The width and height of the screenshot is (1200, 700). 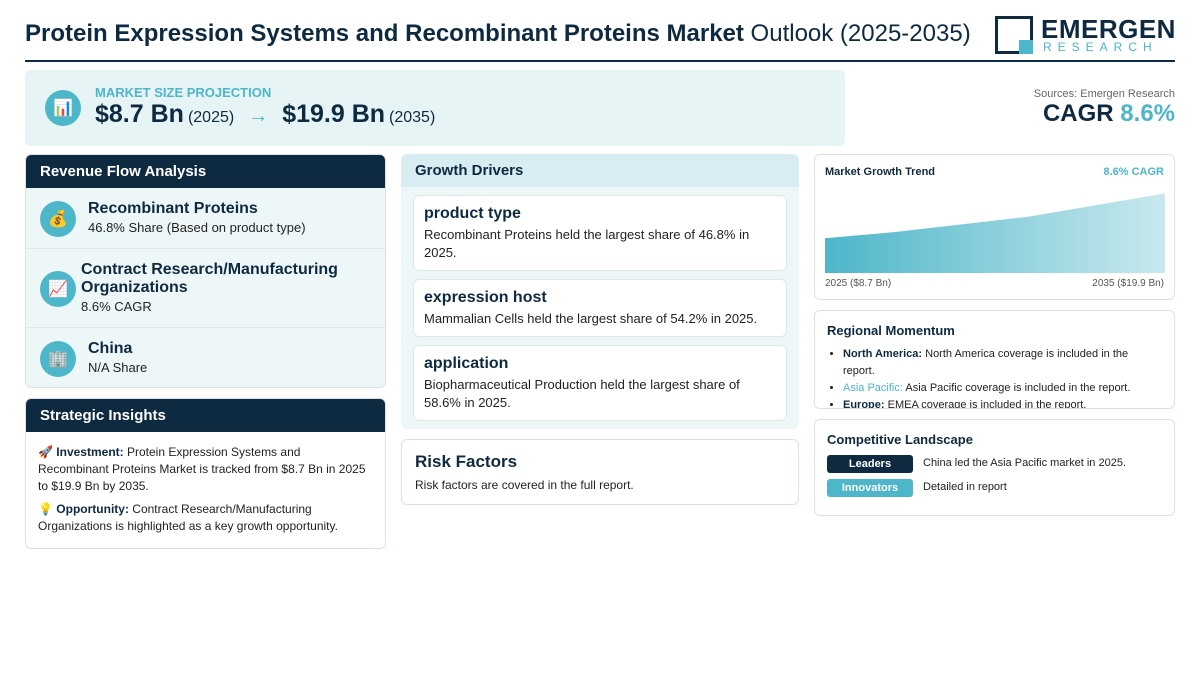 What do you see at coordinates (880, 172) in the screenshot?
I see `trend-title: Market Growth Trend` at bounding box center [880, 172].